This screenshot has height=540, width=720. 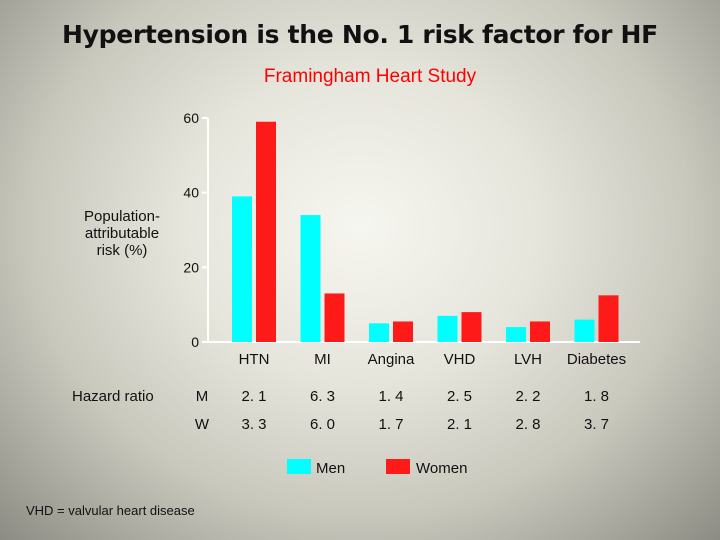 I want to click on hazard-ratio-cell: 6. 0, so click(x=322, y=424).